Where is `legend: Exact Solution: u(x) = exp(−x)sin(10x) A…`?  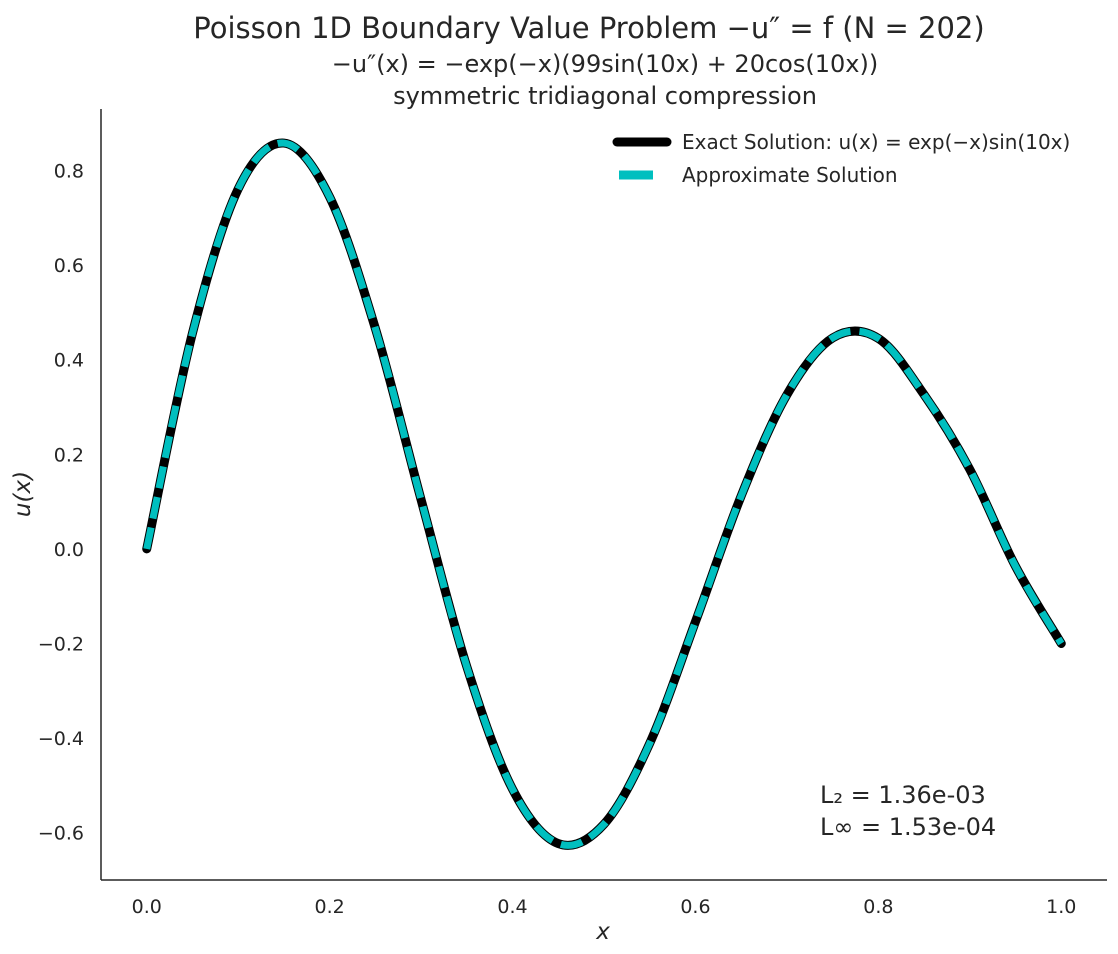 legend: Exact Solution: u(x) = exp(−x)sin(10x) A… is located at coordinates (841, 158).